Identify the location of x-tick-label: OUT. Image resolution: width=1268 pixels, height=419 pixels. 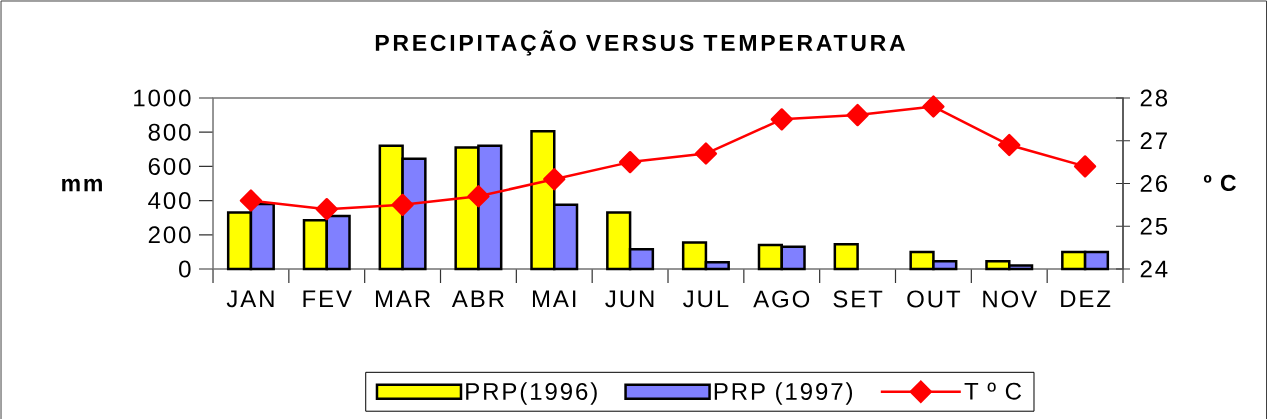
(934, 299).